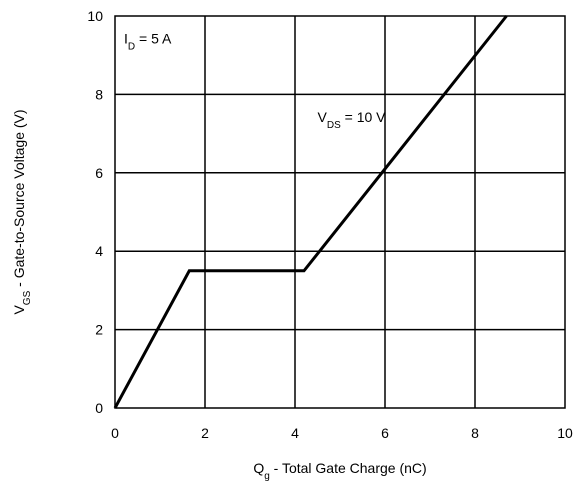 Image resolution: width=575 pixels, height=481 pixels. I want to click on y-tick-label-5: 10, so click(95, 16).